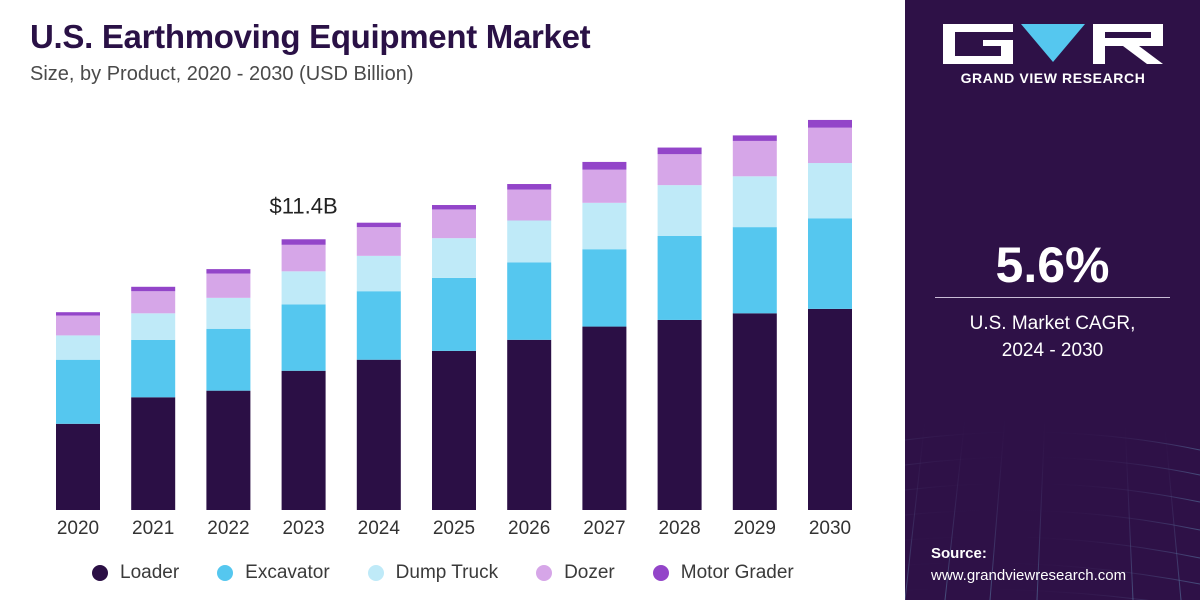 Image resolution: width=1200 pixels, height=600 pixels. What do you see at coordinates (304, 205) in the screenshot?
I see `annotation-value-label: $11.4B` at bounding box center [304, 205].